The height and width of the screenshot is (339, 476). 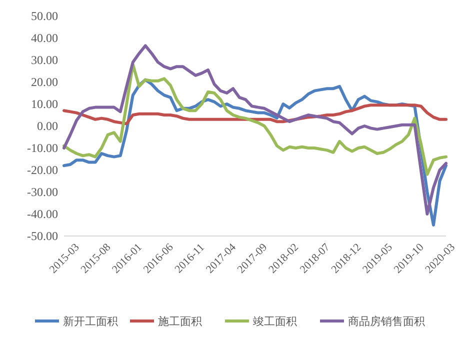 I want to click on y-tick-label: 30.00, so click(x=44, y=60).